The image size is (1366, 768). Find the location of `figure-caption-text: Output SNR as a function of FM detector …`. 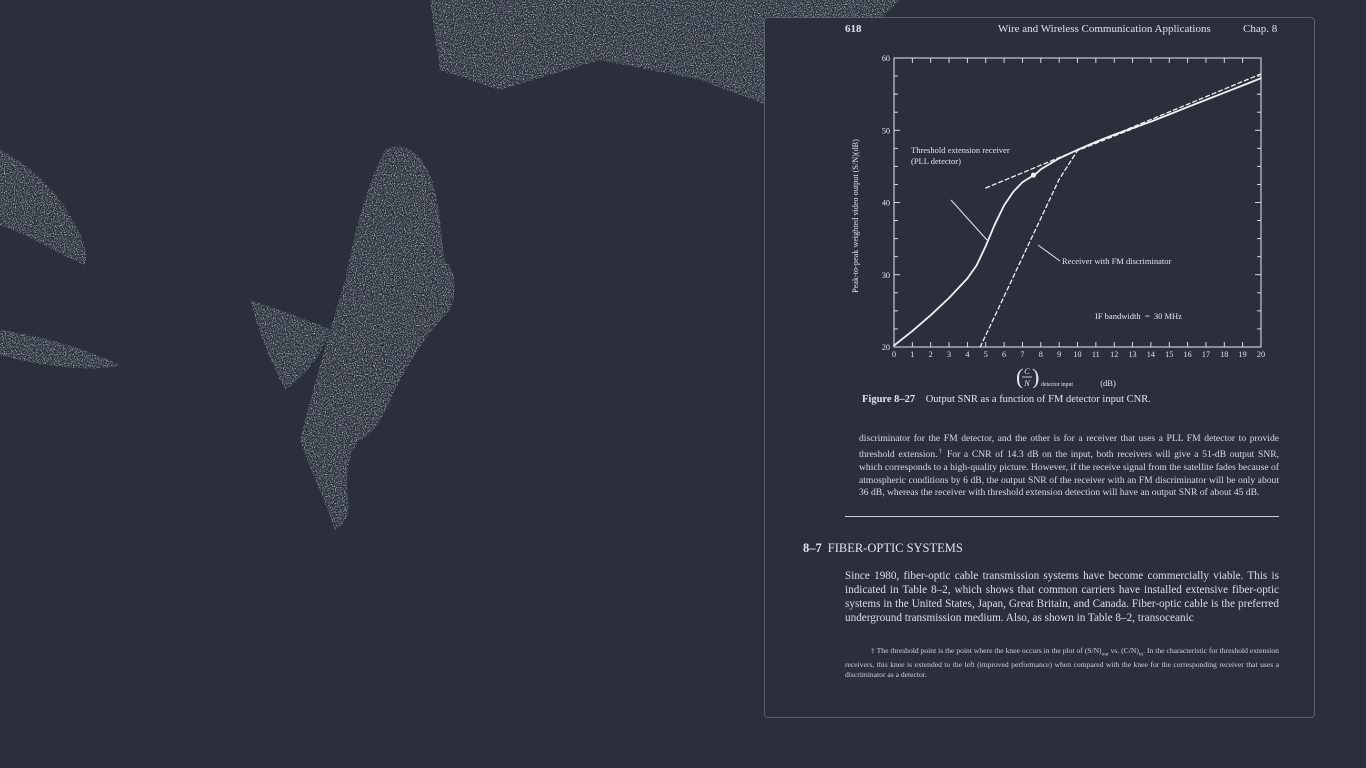

figure-caption-text: Output SNR as a function of FM detector … is located at coordinates (1038, 399).